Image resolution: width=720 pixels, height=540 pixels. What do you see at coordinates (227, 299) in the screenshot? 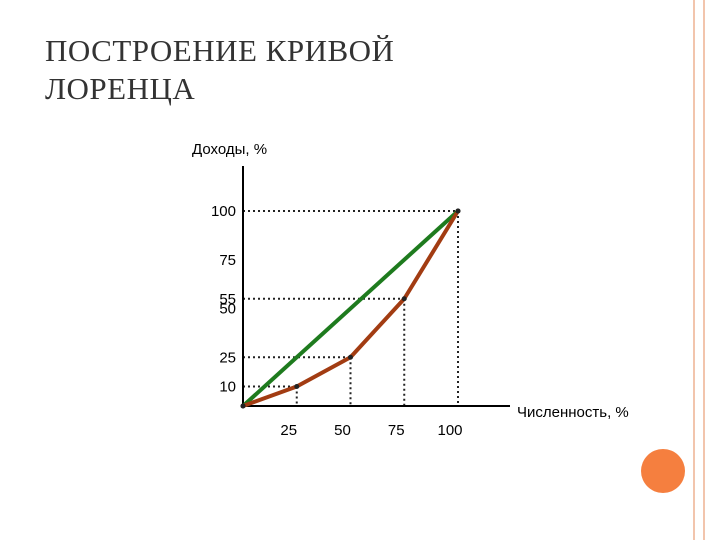
I see `y-tick-label: 55` at bounding box center [227, 299].